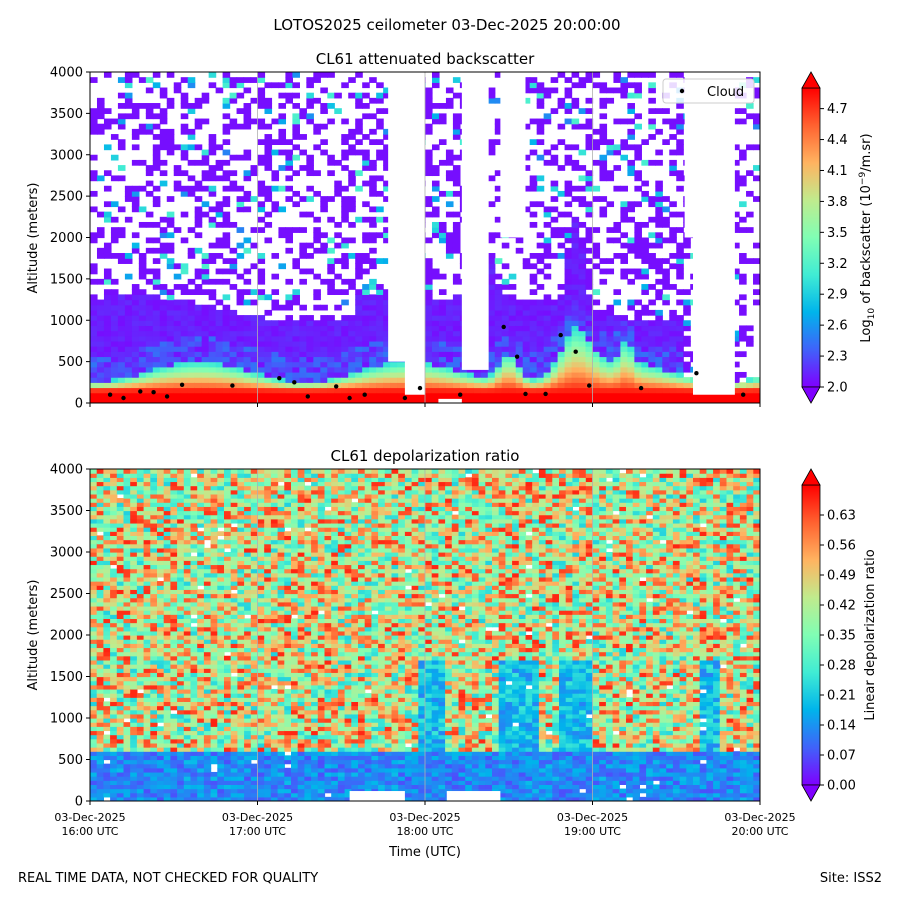  Describe the element at coordinates (841, 696) in the screenshot. I see `depolarization-colorbar-tick-label: 0.21` at that location.